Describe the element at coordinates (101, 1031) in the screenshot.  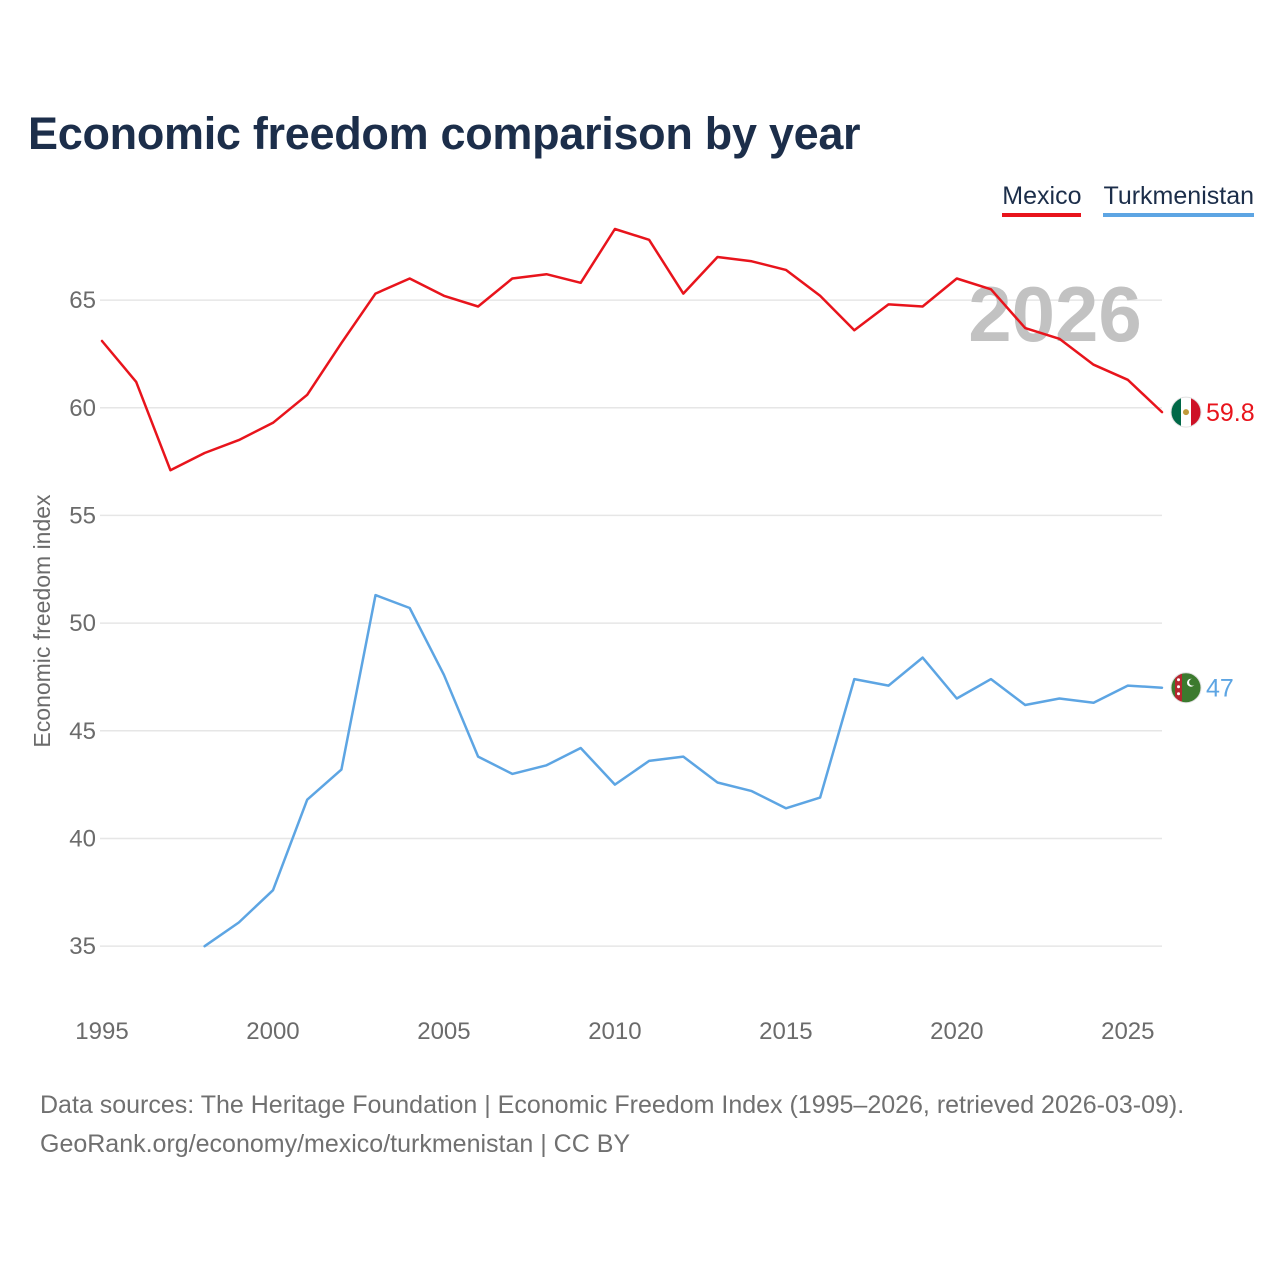
I see `x-tick-label: 1995` at that location.